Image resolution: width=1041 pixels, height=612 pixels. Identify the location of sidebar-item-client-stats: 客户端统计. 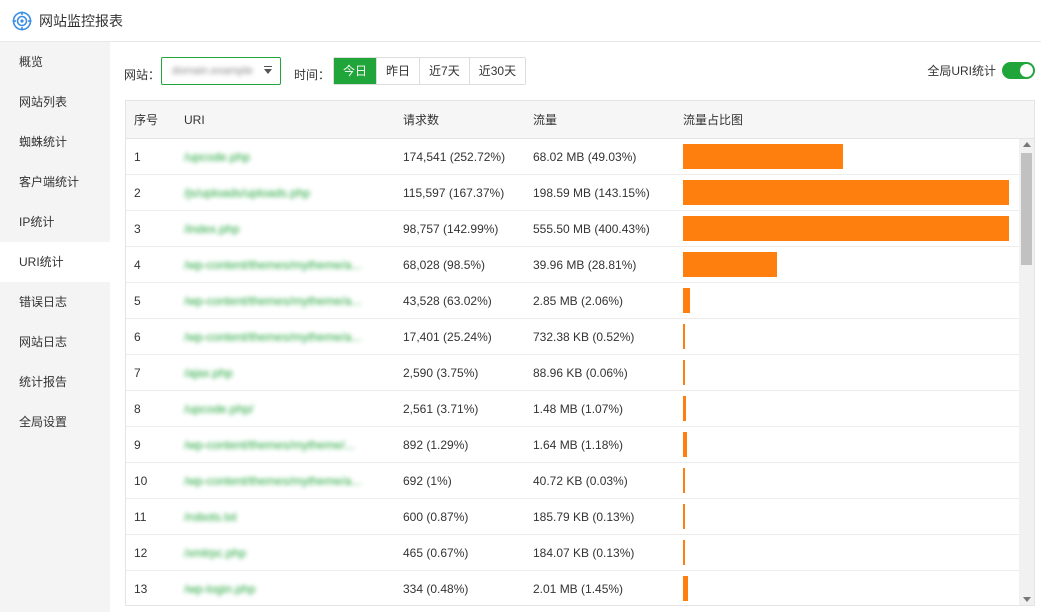
(49, 182).